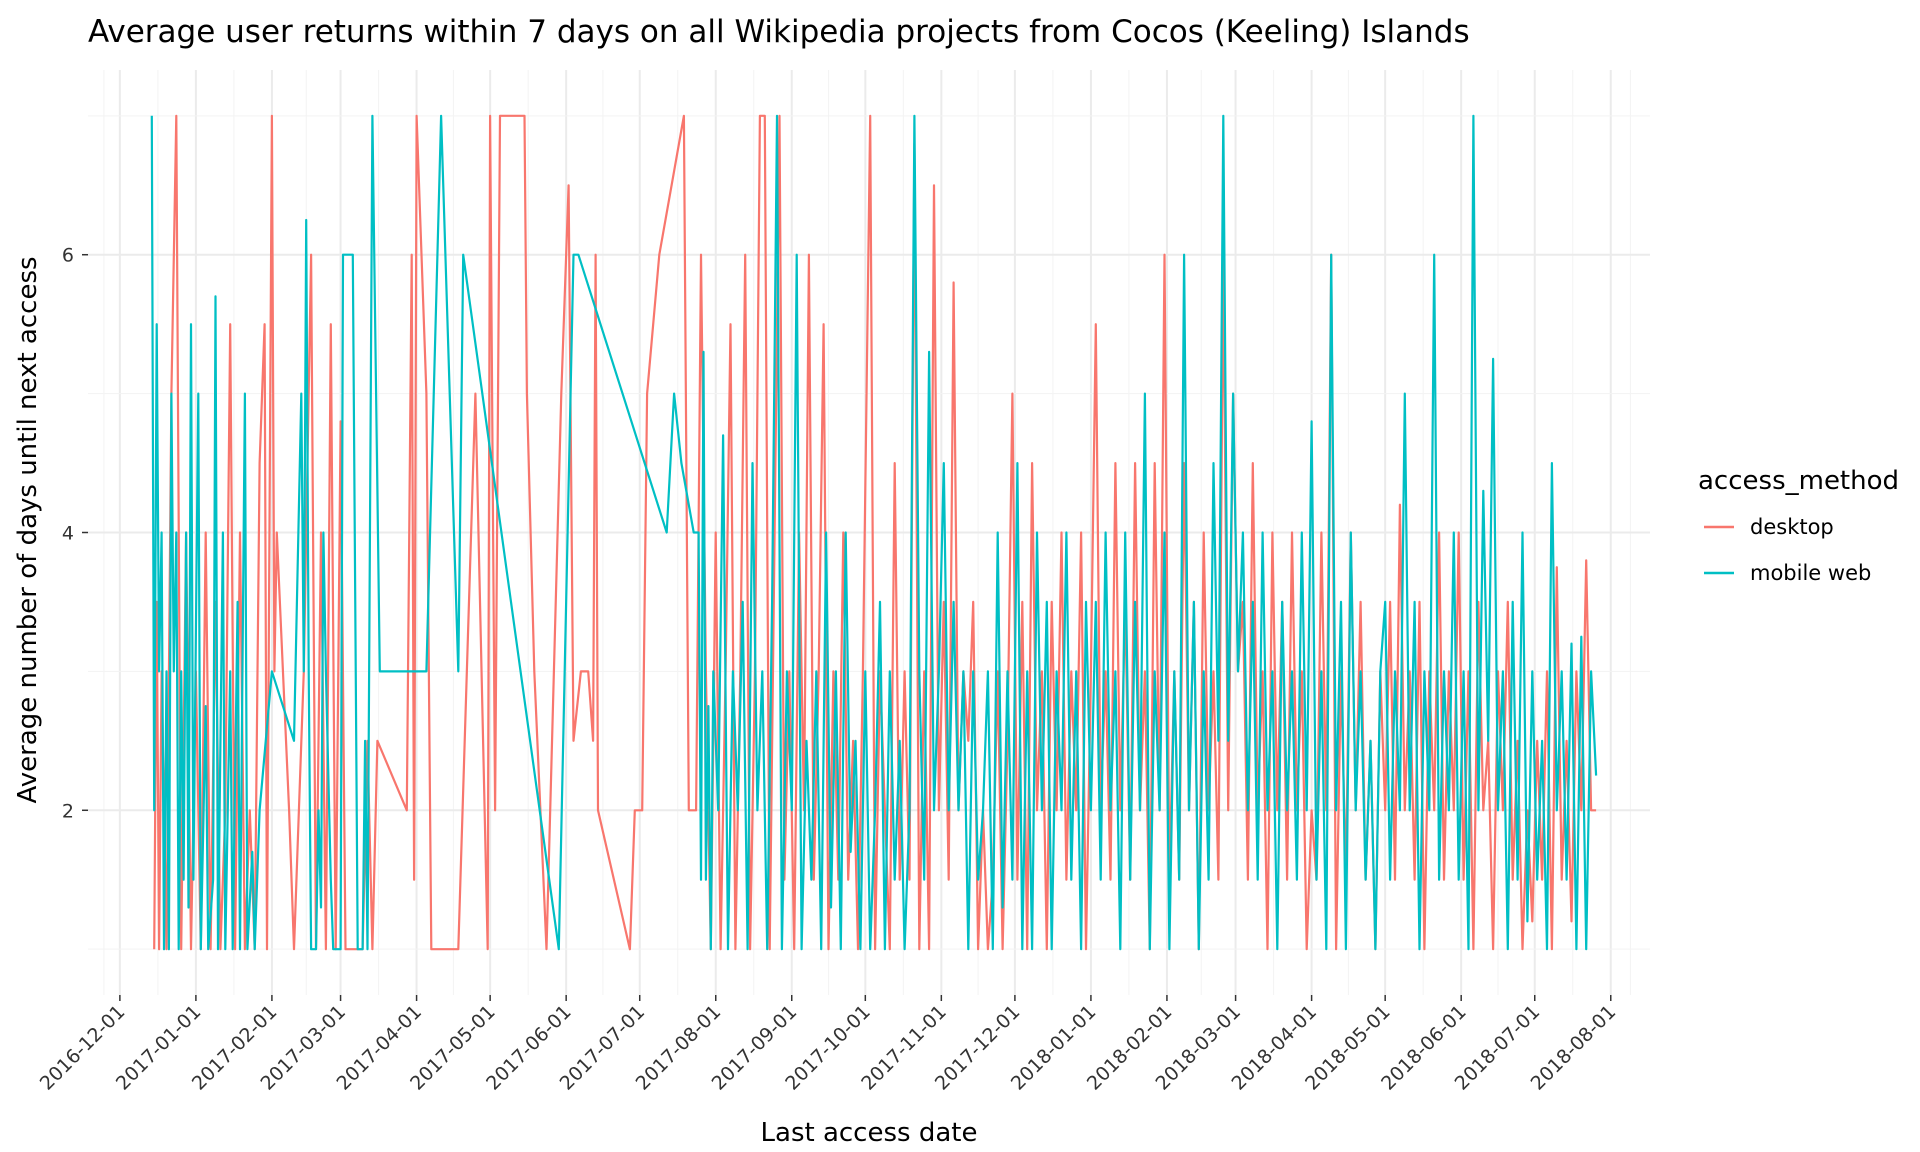  I want to click on legend-label: desktop, so click(1792, 527).